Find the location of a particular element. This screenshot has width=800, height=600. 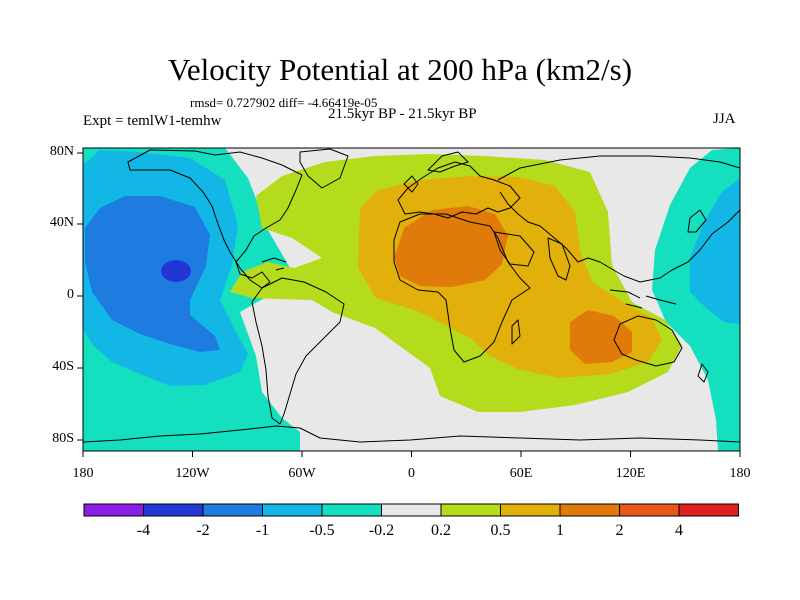

colorbar-label-neg4: -4 is located at coordinates (143, 530).